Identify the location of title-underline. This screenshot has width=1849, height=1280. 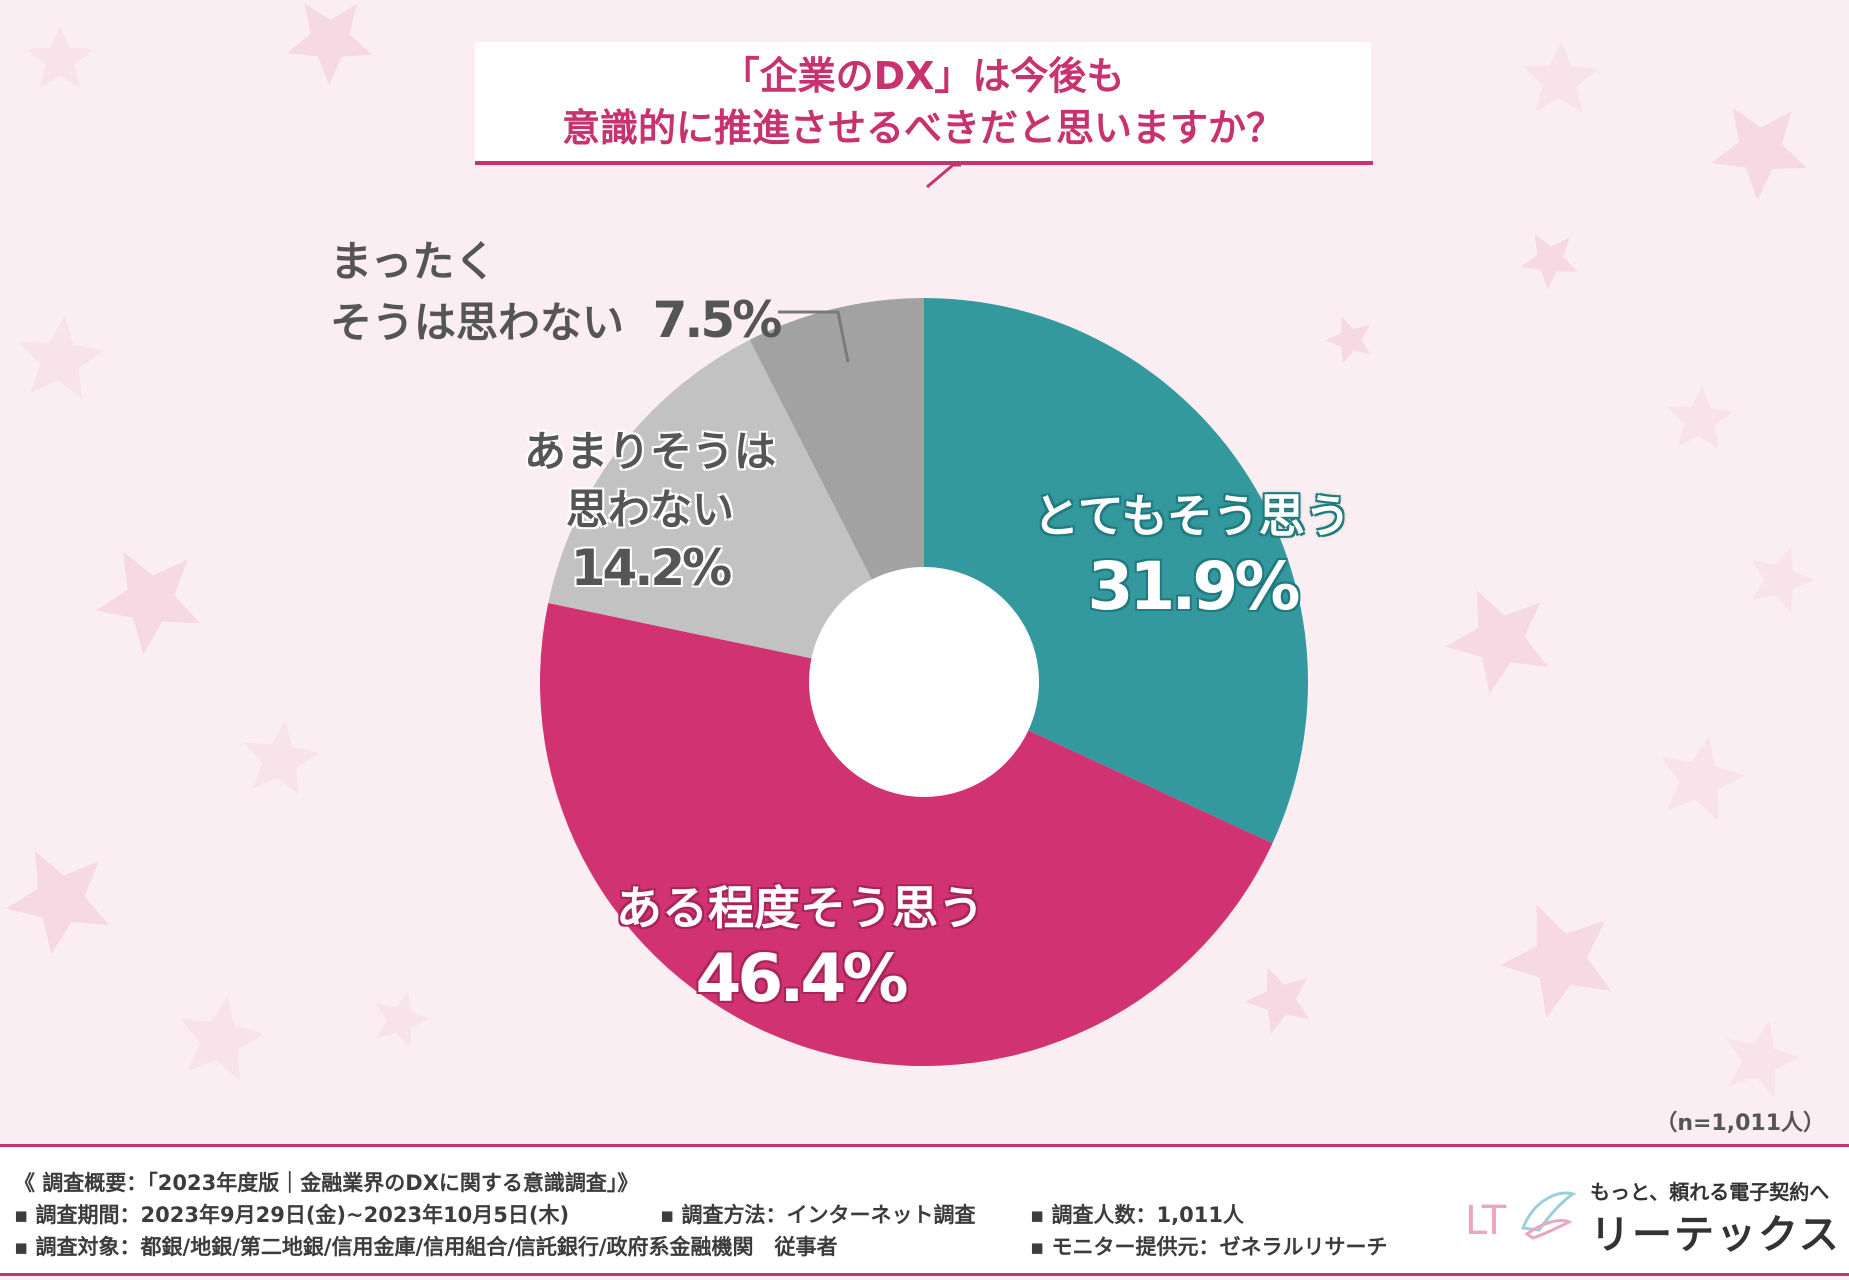
(924, 163).